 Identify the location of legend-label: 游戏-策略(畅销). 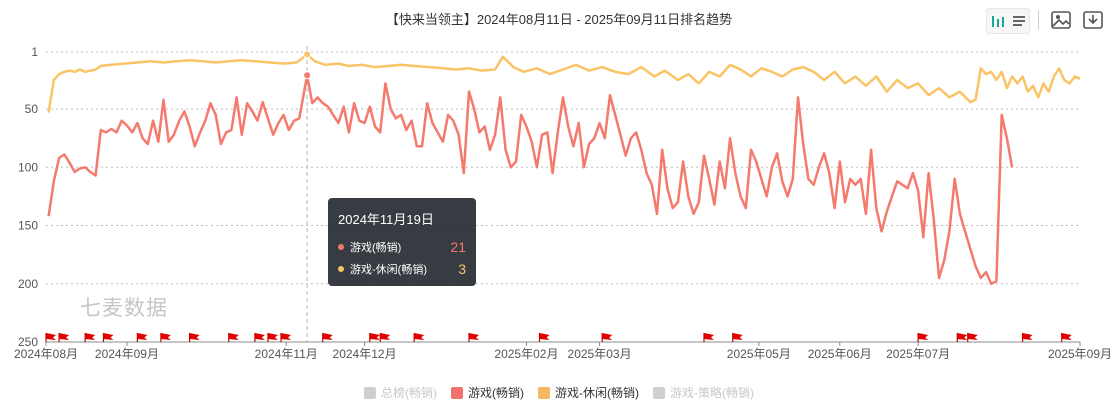
(712, 393).